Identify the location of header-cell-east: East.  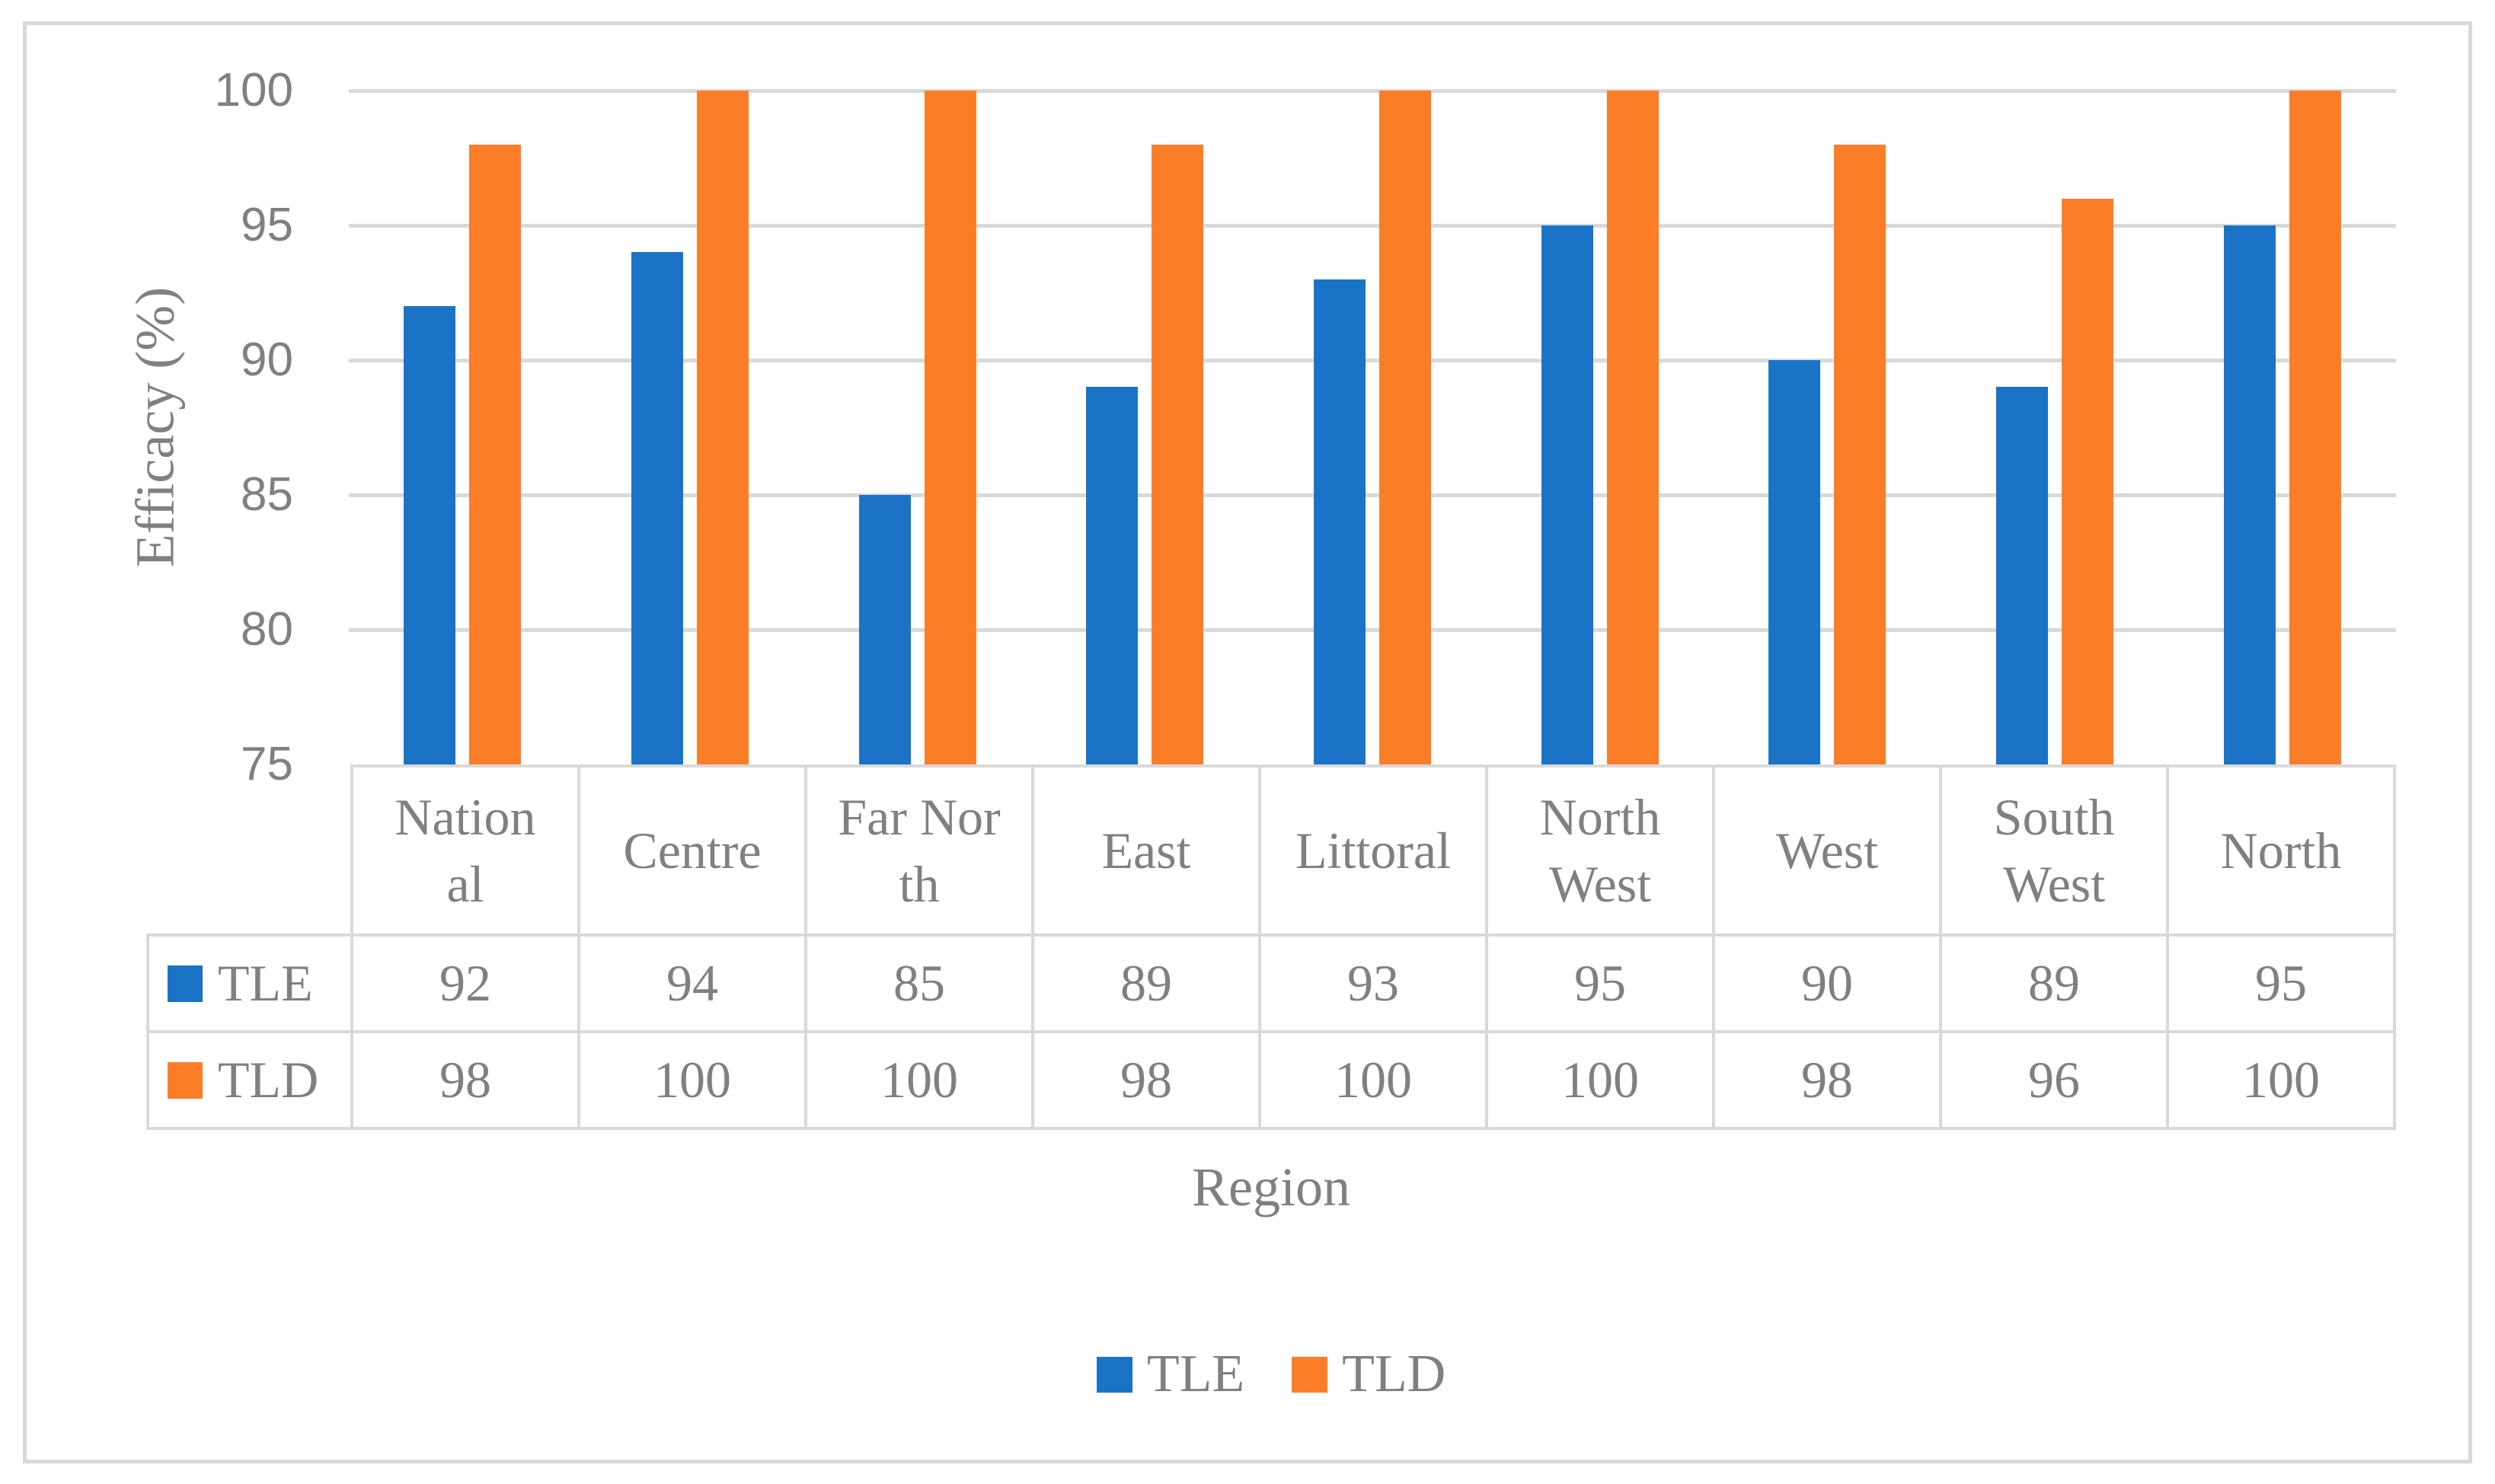
(1146, 850).